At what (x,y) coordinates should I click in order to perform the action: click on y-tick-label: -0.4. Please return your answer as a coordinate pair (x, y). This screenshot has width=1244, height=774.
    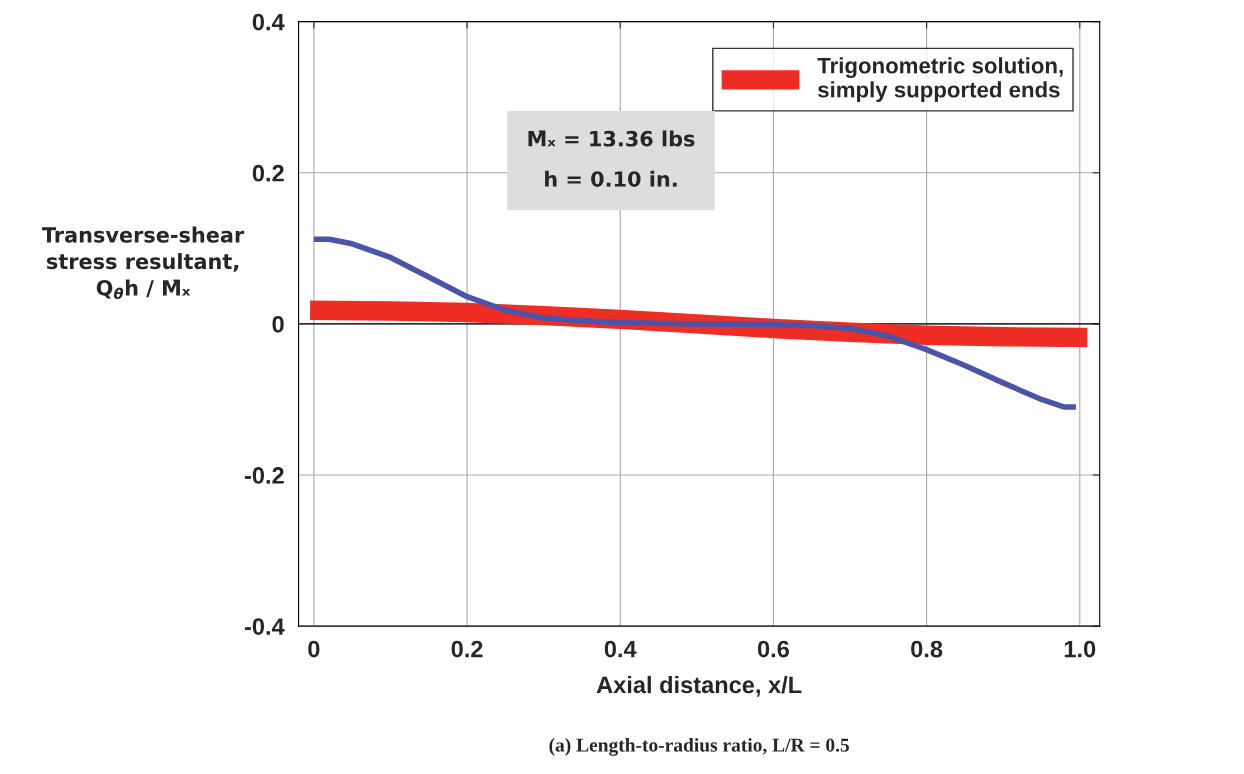
    Looking at the image, I should click on (264, 626).